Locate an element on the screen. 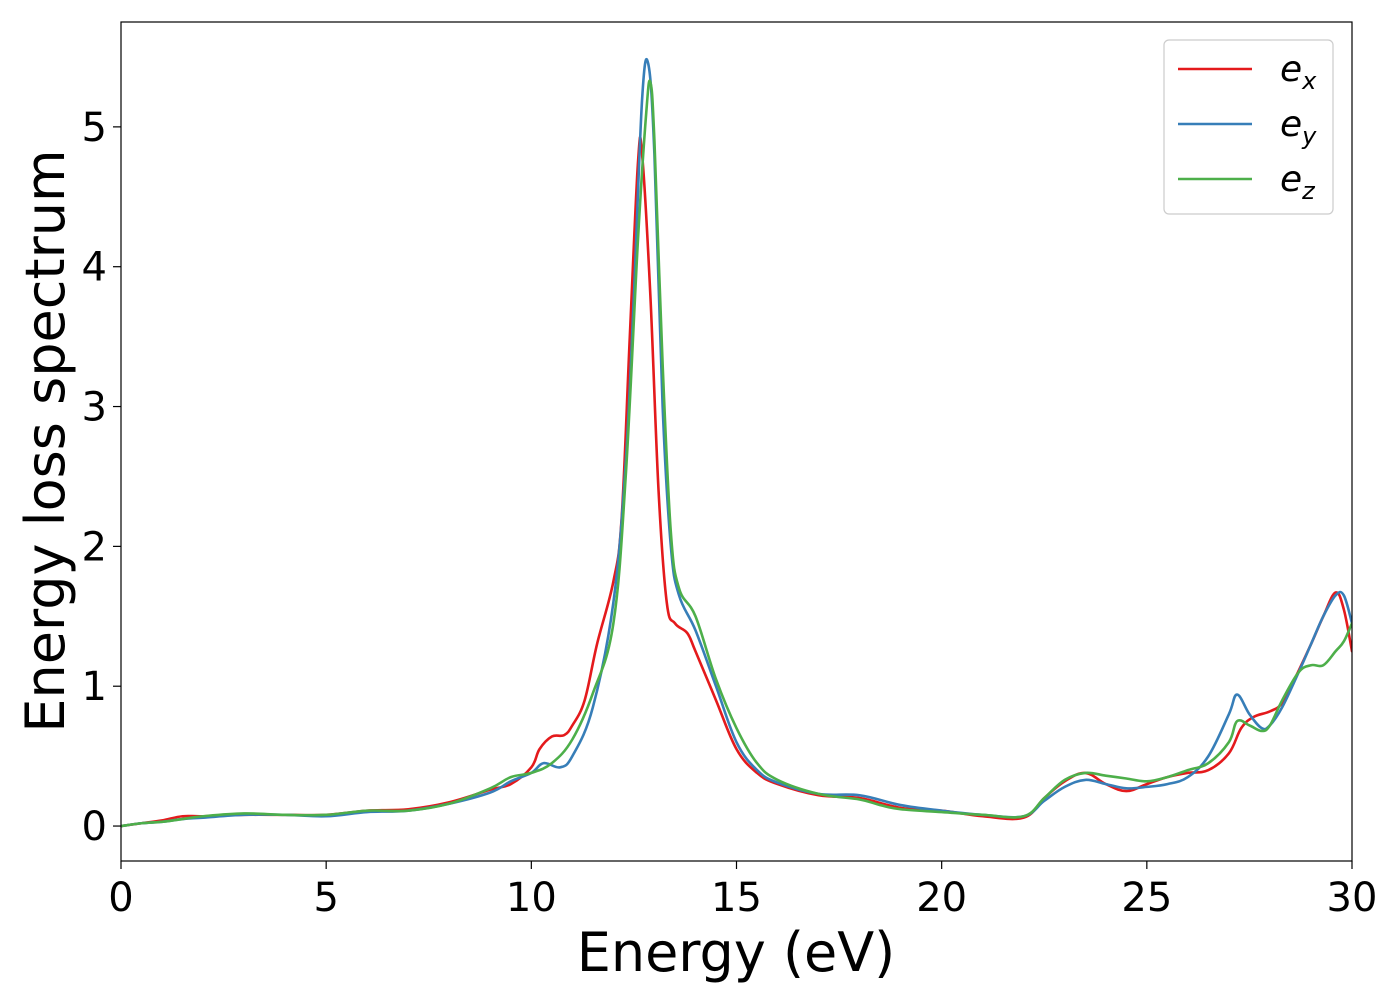 Image resolution: width=1400 pixels, height=1000 pixels. x-axis-title: Energy (eV) is located at coordinates (736, 952).